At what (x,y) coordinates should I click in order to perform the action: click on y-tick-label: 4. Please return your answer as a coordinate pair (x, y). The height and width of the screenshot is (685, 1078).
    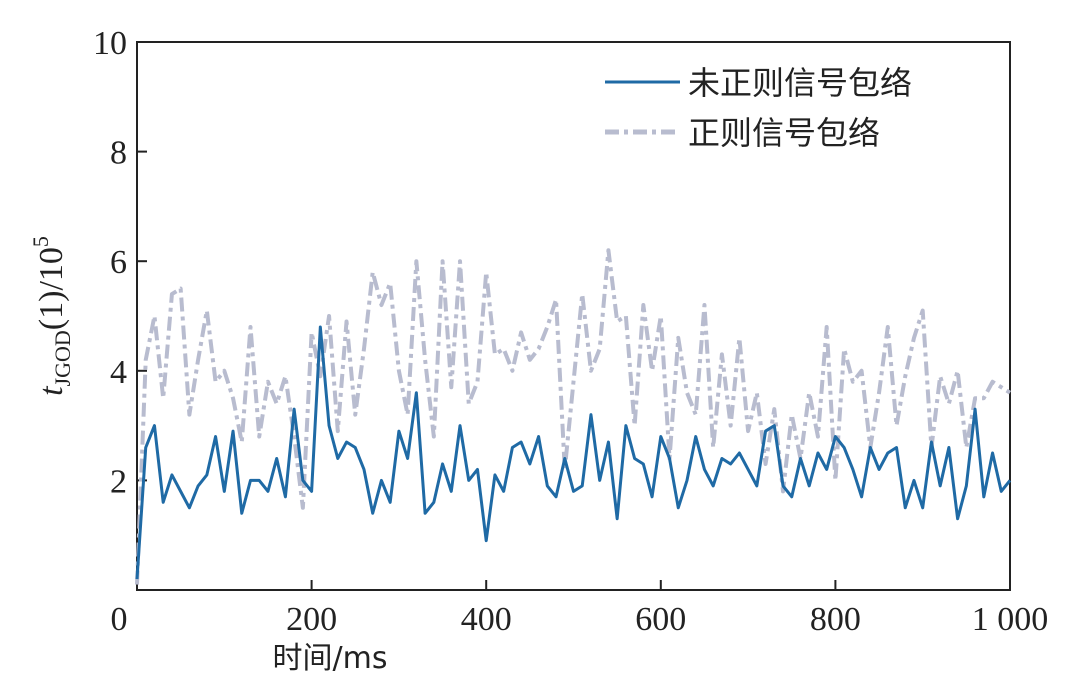
    Looking at the image, I should click on (118, 372).